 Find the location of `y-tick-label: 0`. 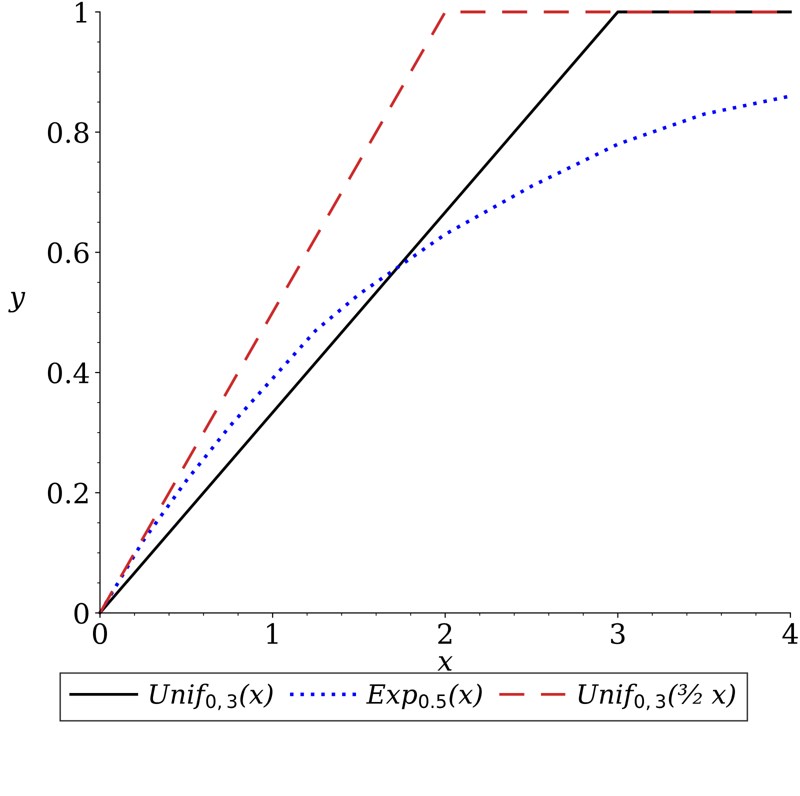

y-tick-label: 0 is located at coordinates (81, 613).